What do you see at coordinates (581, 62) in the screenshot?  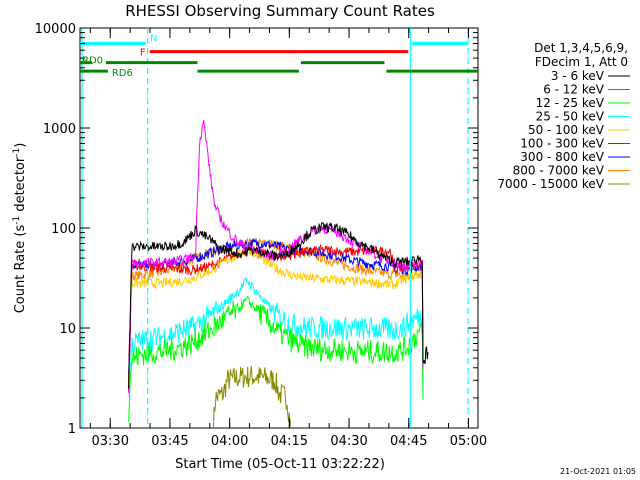 I see `legend-header-line2: FDecim 1, Att 0` at bounding box center [581, 62].